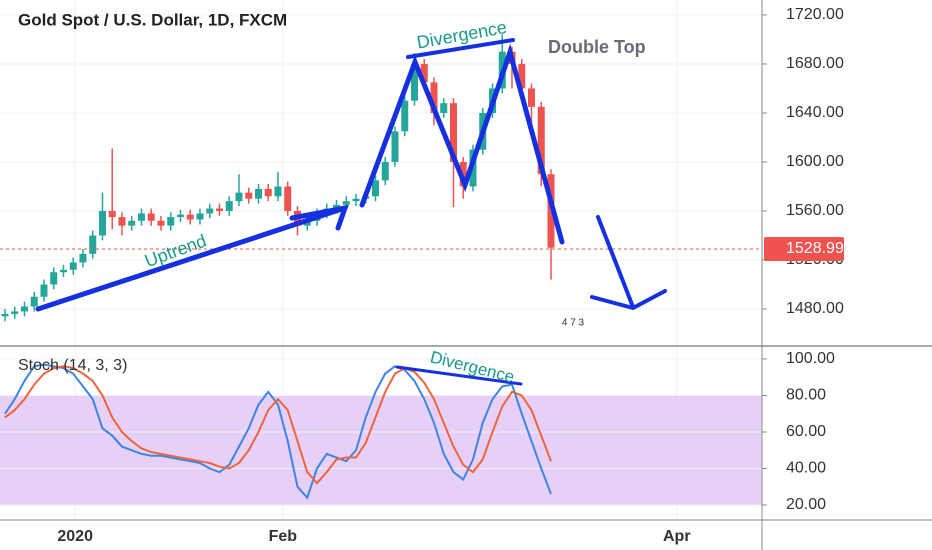 Image resolution: width=932 pixels, height=550 pixels. Describe the element at coordinates (815, 14) in the screenshot. I see `y-tick-label: 1720.00` at that location.